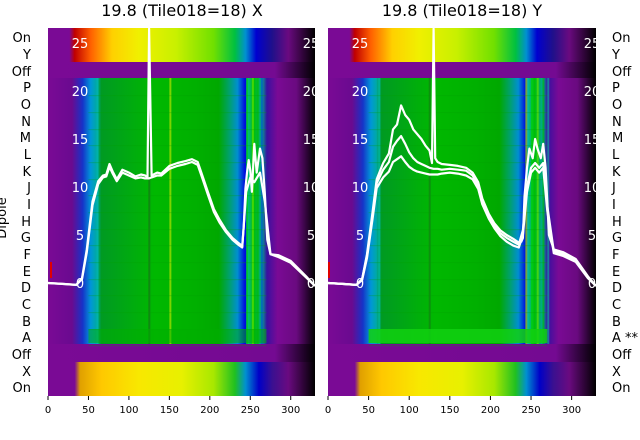 This screenshot has height=440, width=640. I want to click on x-tick-label: 300, so click(571, 410).